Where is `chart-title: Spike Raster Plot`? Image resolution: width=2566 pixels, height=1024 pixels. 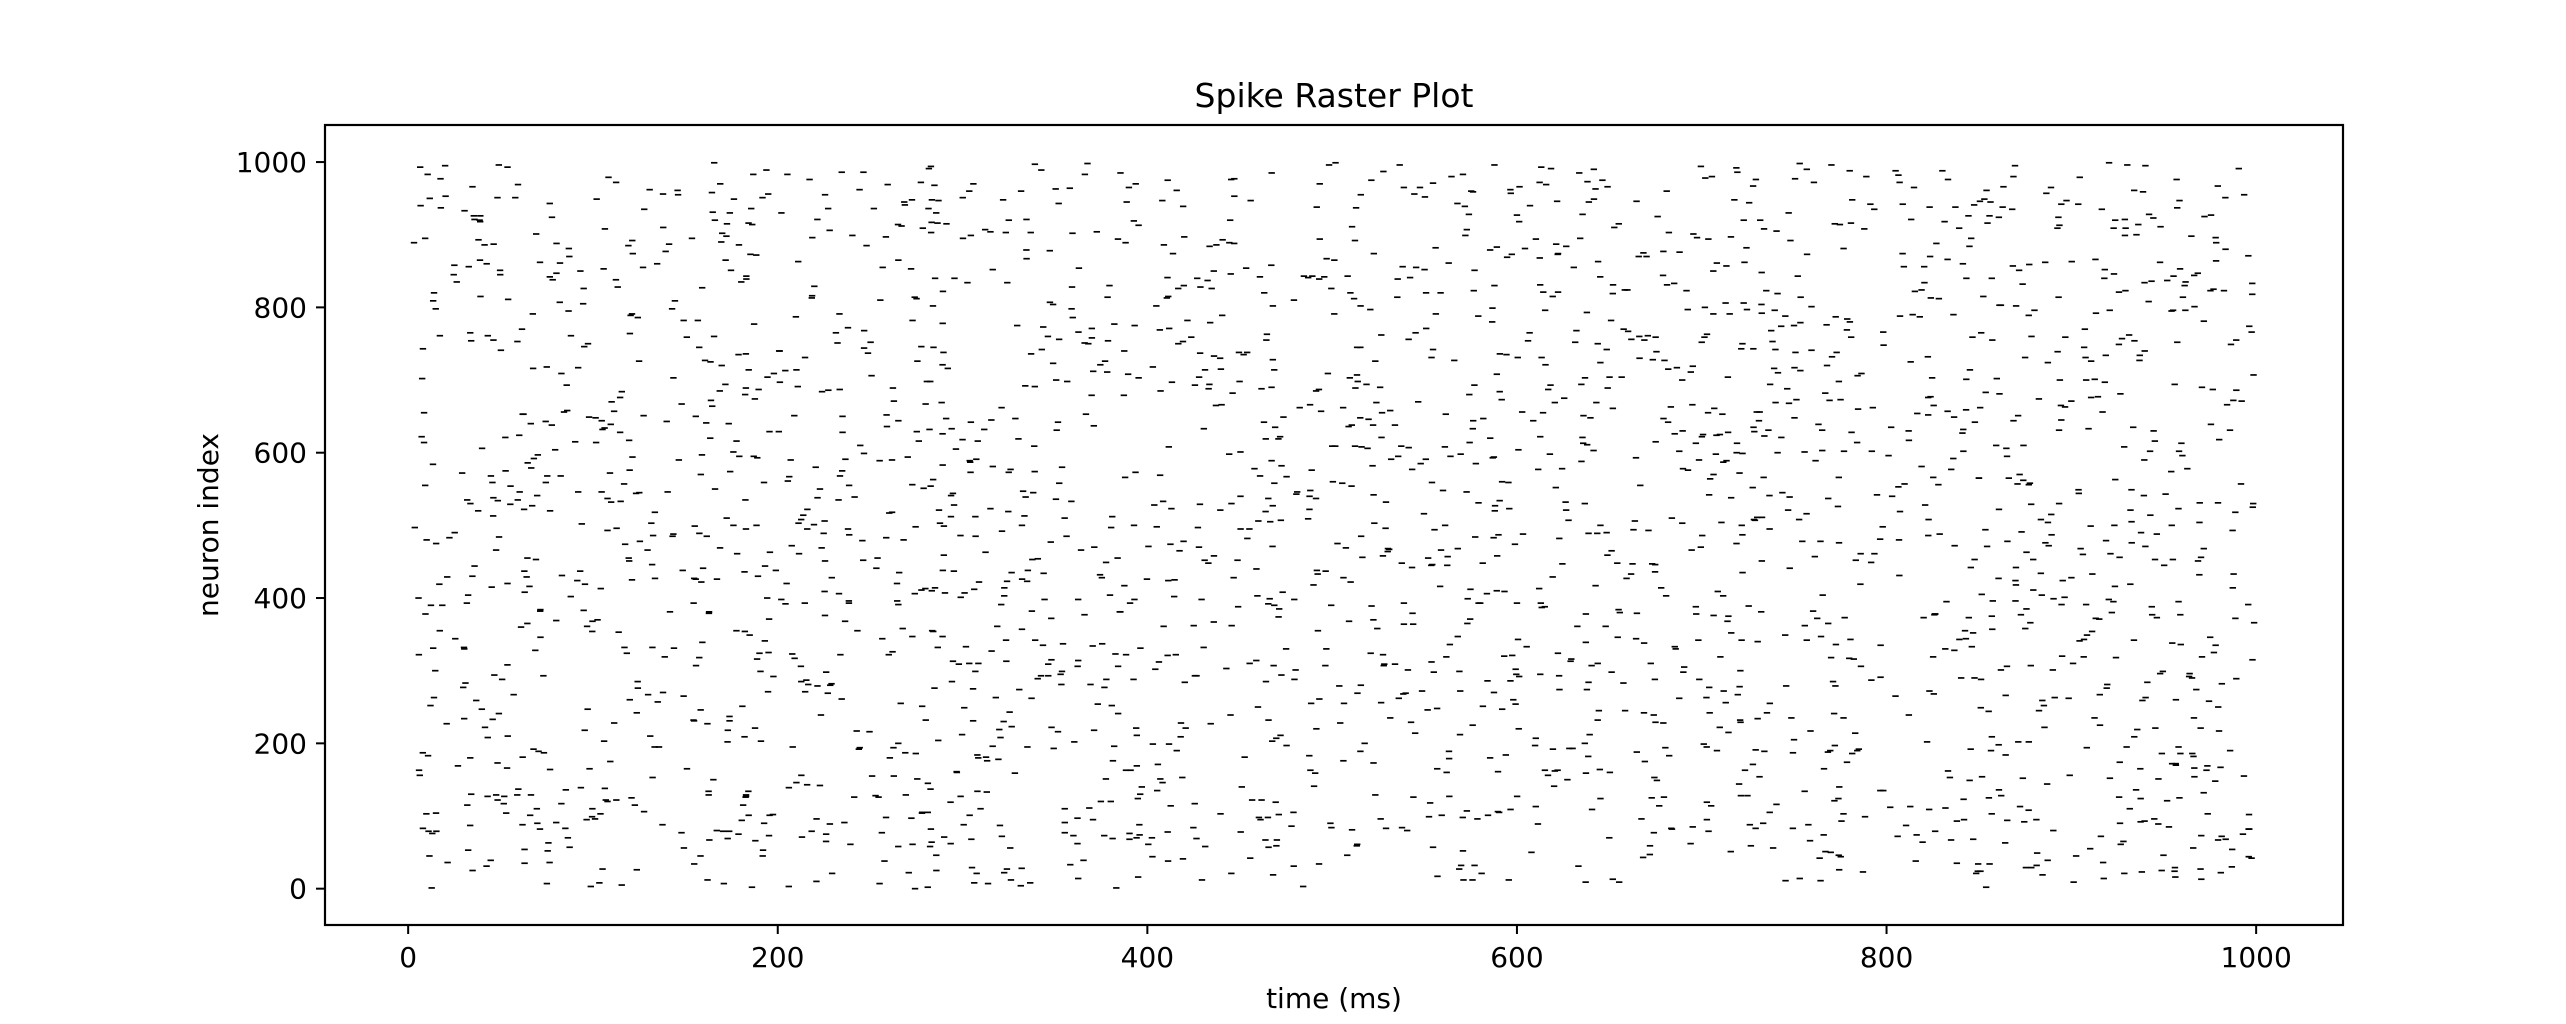 chart-title: Spike Raster Plot is located at coordinates (1334, 95).